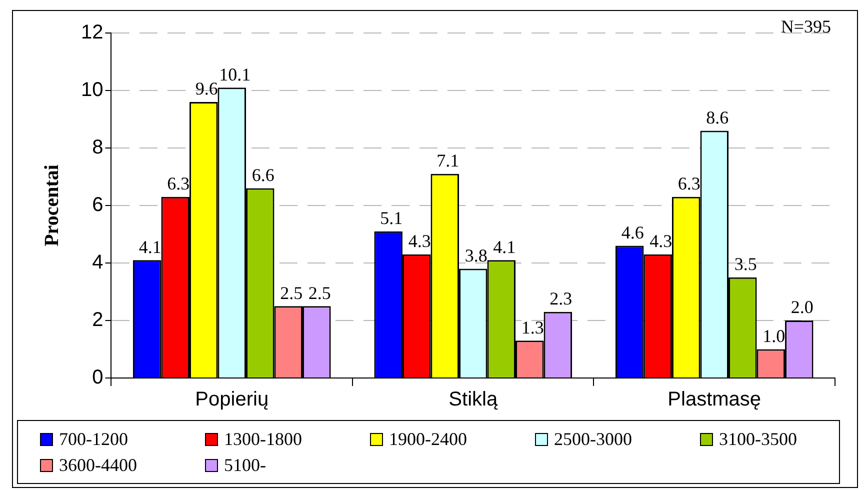 This screenshot has height=490, width=866. What do you see at coordinates (473, 399) in the screenshot?
I see `x-tick-label: Stiklą` at bounding box center [473, 399].